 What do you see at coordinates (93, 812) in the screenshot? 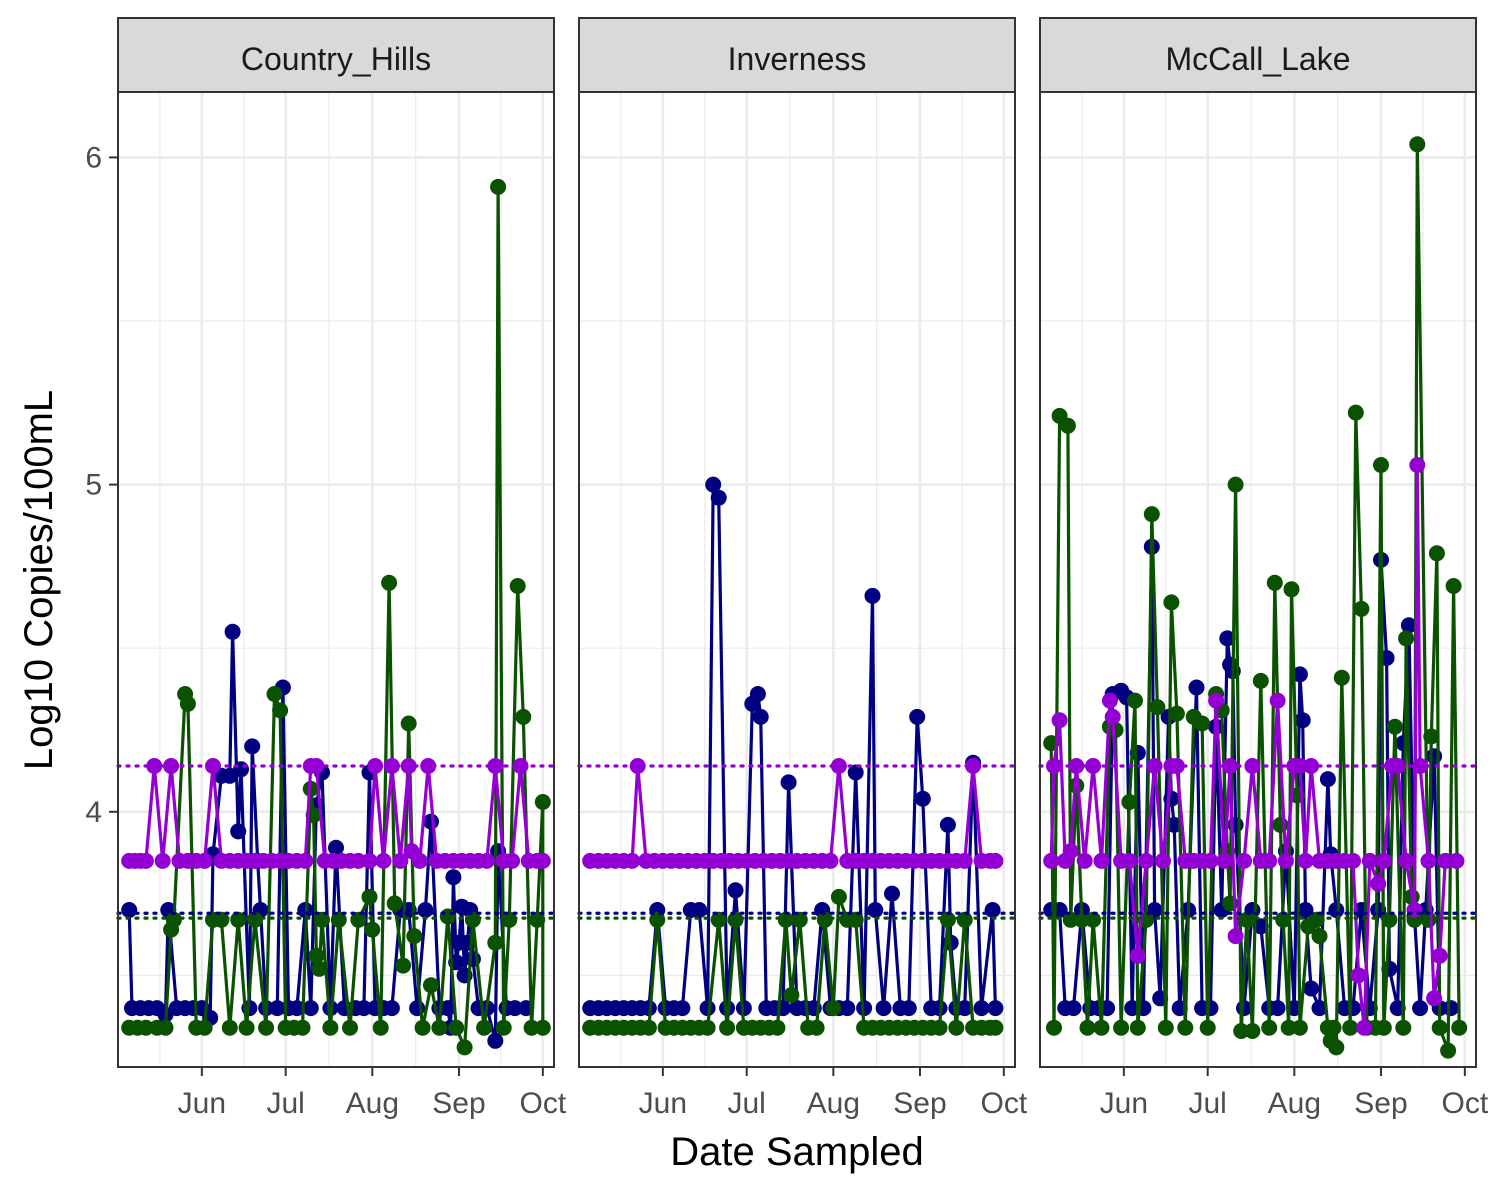
I see `y-tick-label: 4` at bounding box center [93, 812].